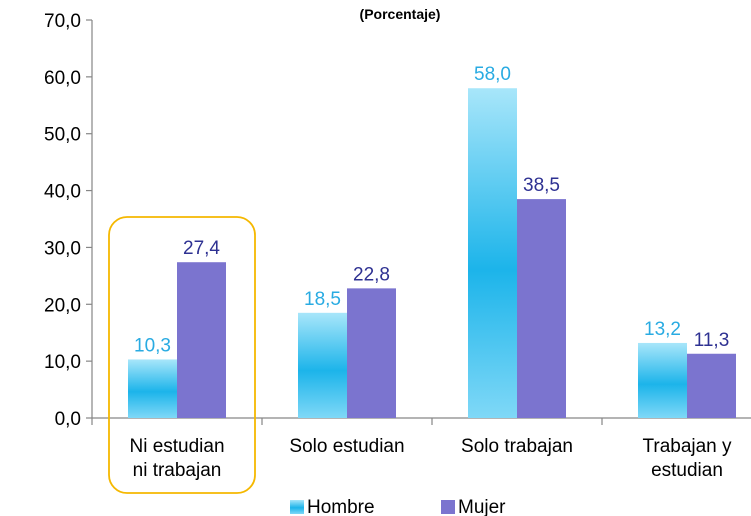 The image size is (751, 516). What do you see at coordinates (517, 446) in the screenshot?
I see `x-category-label: Solo trabajan` at bounding box center [517, 446].